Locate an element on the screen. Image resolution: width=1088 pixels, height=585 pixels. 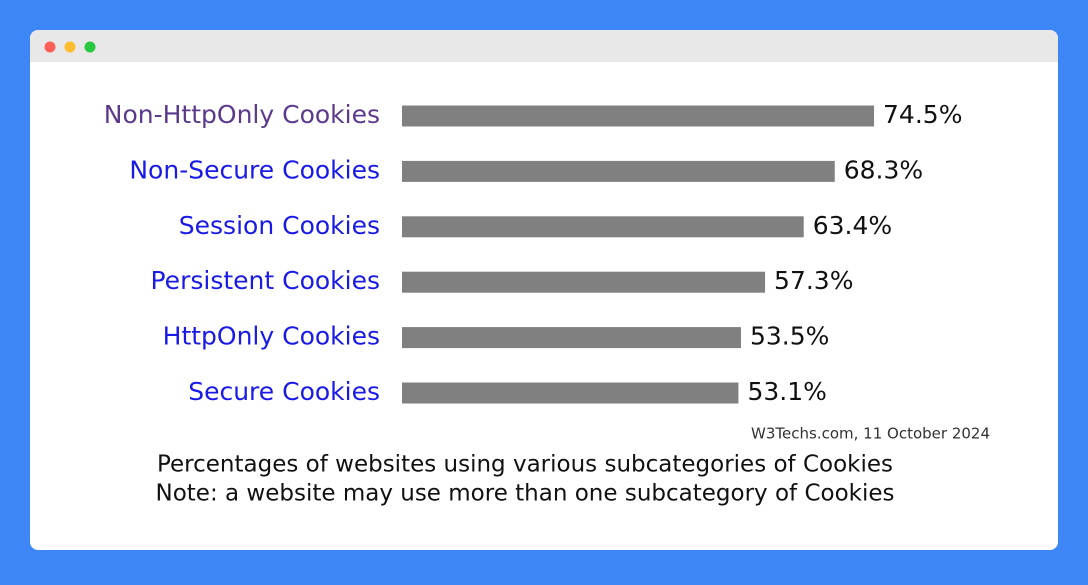
category-label: Secure Cookies is located at coordinates (284, 391).